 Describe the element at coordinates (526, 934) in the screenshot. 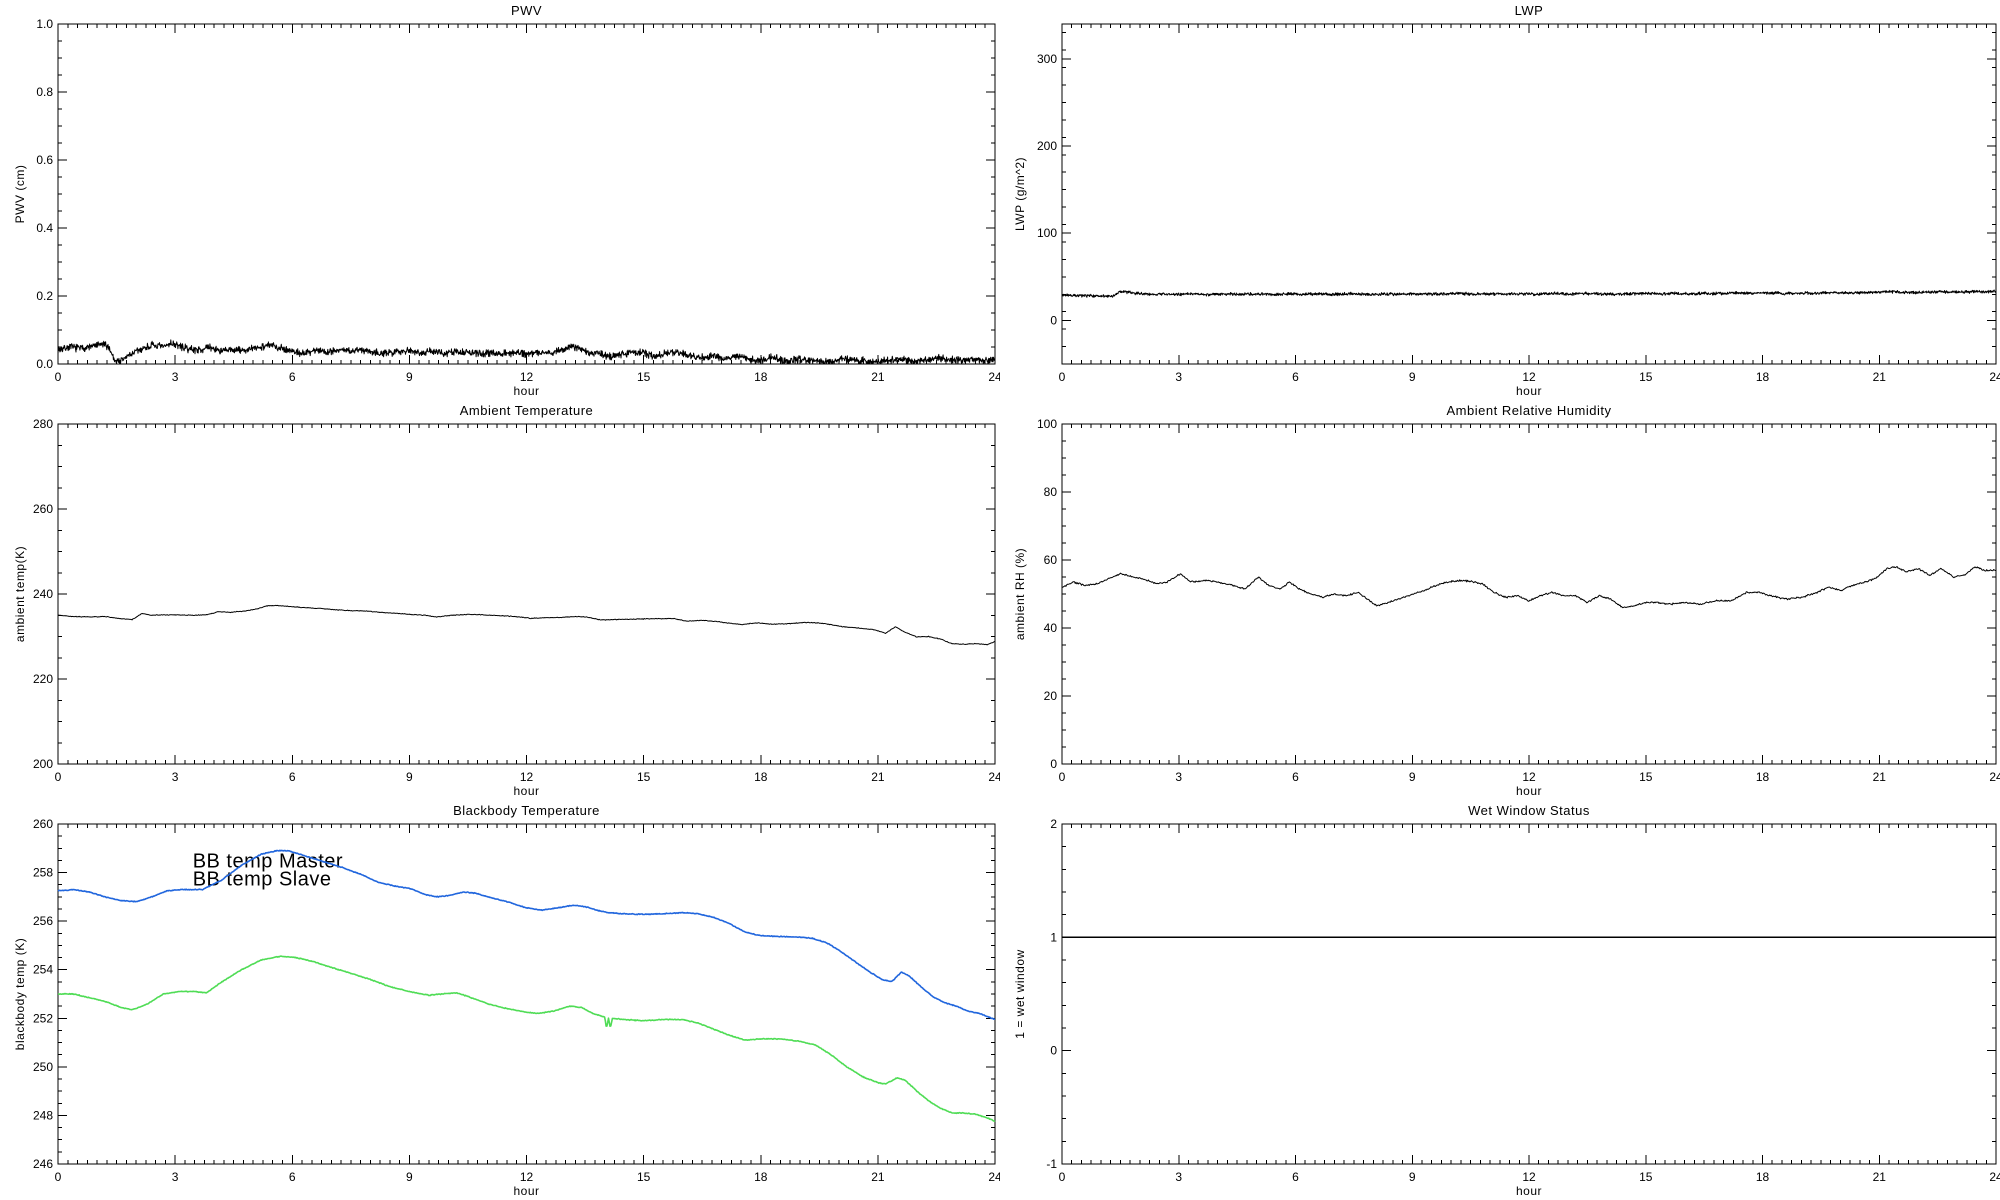

I see `series-bb-temp-master` at that location.